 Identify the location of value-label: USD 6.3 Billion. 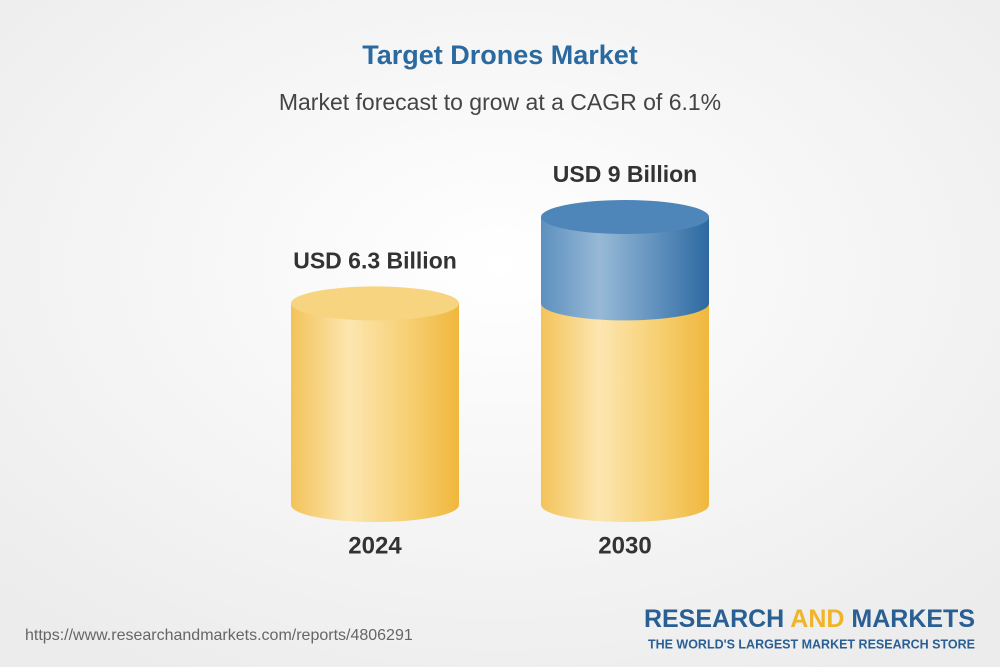
(375, 260).